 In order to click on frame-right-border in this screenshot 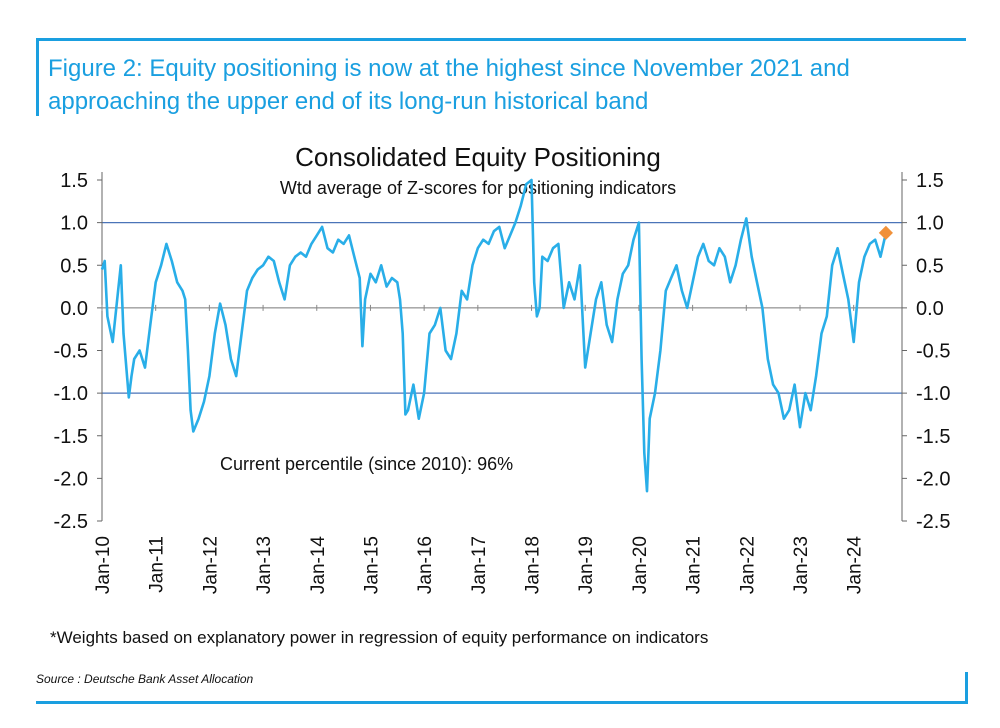, I will do `click(966, 688)`.